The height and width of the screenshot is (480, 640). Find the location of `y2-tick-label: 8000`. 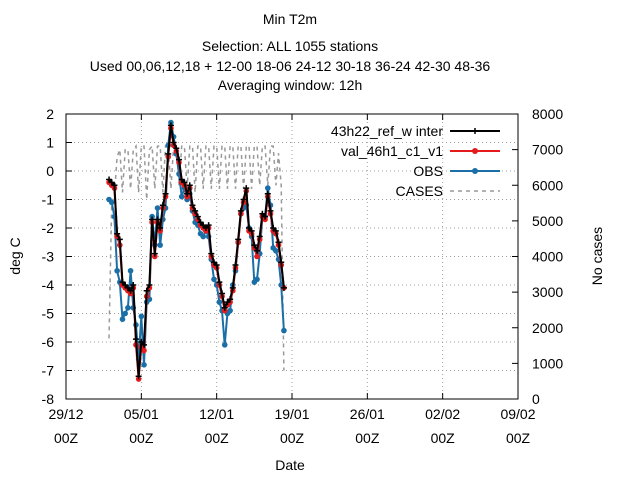

y2-tick-label: 8000 is located at coordinates (547, 114).